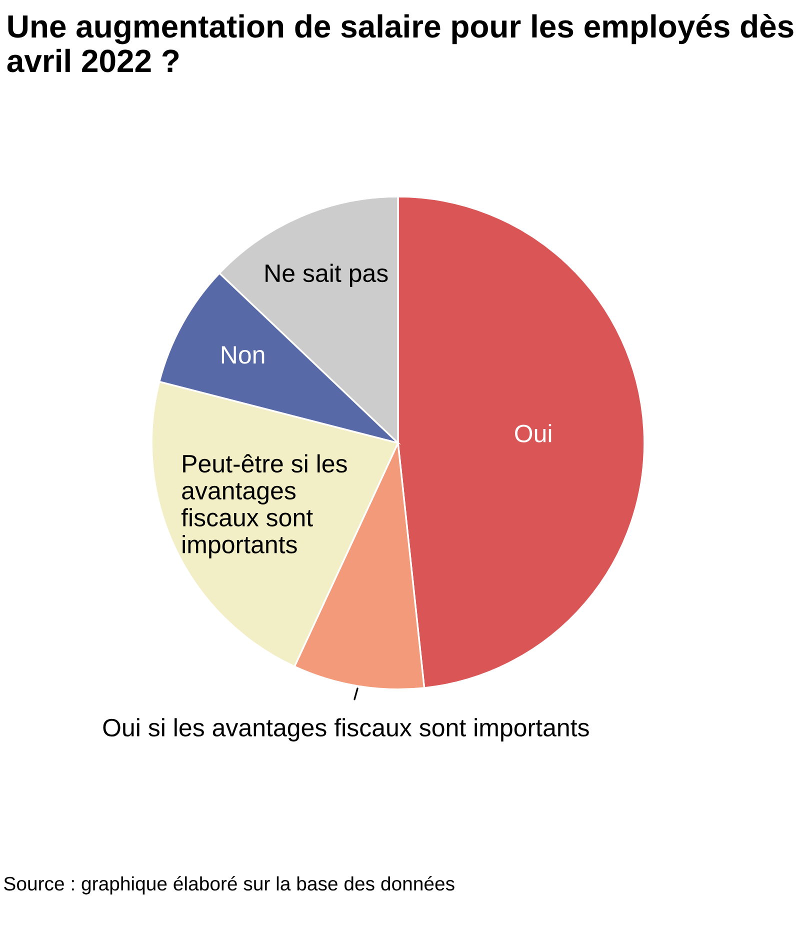 This screenshot has height=934, width=800. What do you see at coordinates (264, 506) in the screenshot?
I see `slice-label: Peut-être si les avantages fiscaux sont importants` at bounding box center [264, 506].